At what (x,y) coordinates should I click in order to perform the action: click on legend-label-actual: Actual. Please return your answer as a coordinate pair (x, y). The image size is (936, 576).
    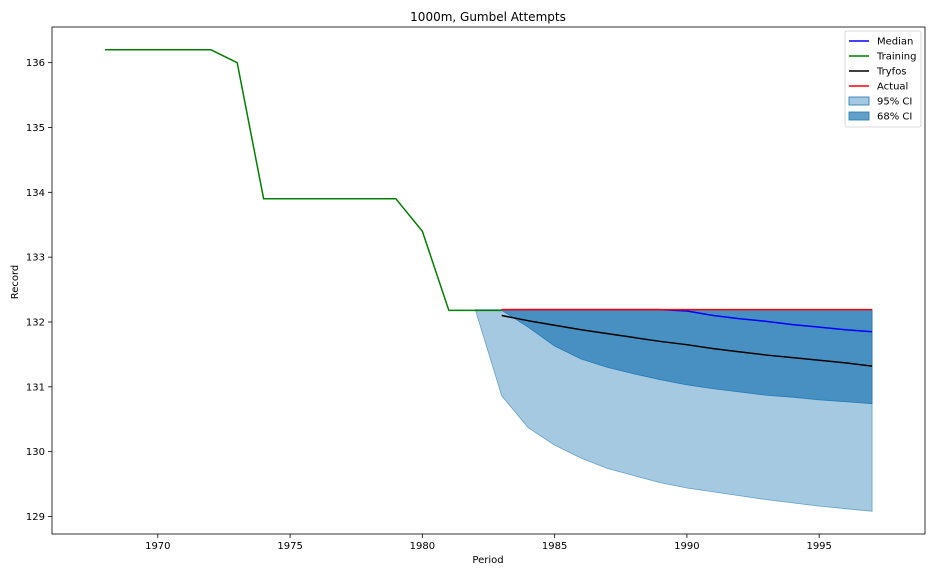
    Looking at the image, I should click on (892, 87).